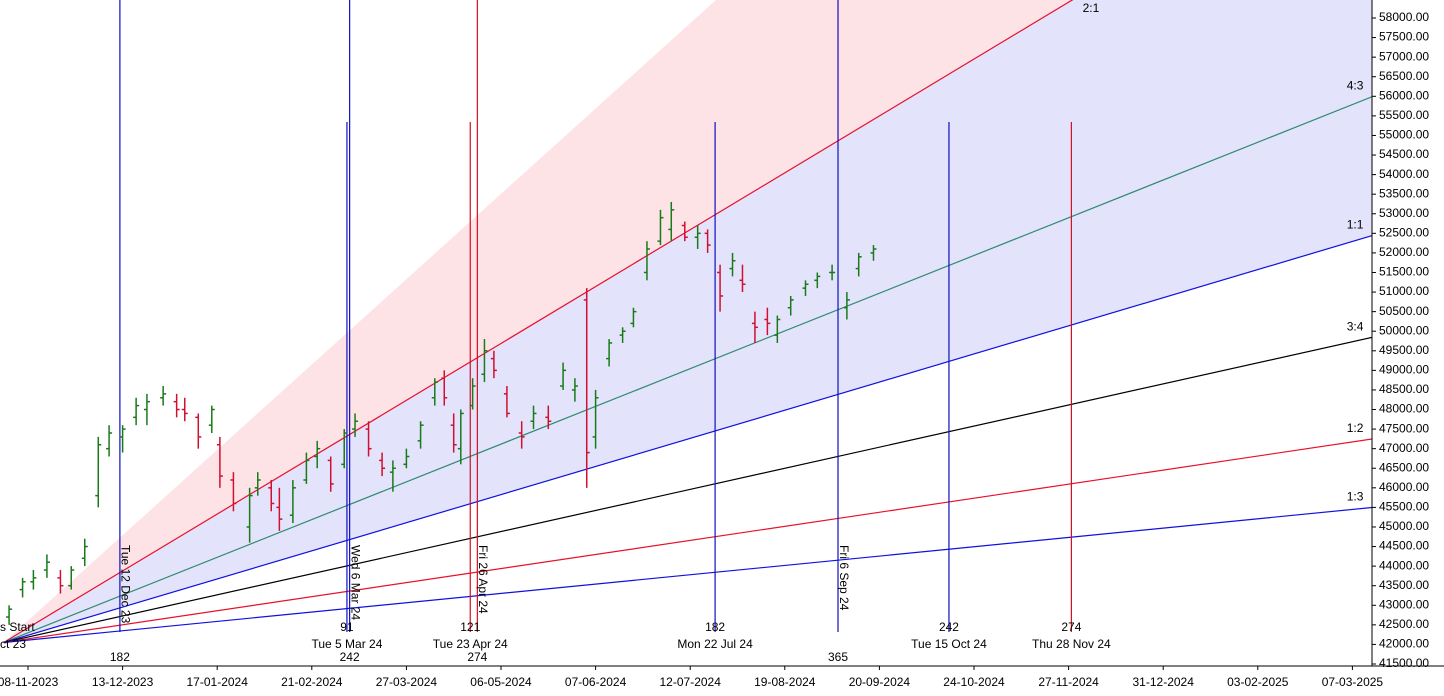 This screenshot has height=696, width=1444. I want to click on y-tick-label: 44500.00, so click(1404, 546).